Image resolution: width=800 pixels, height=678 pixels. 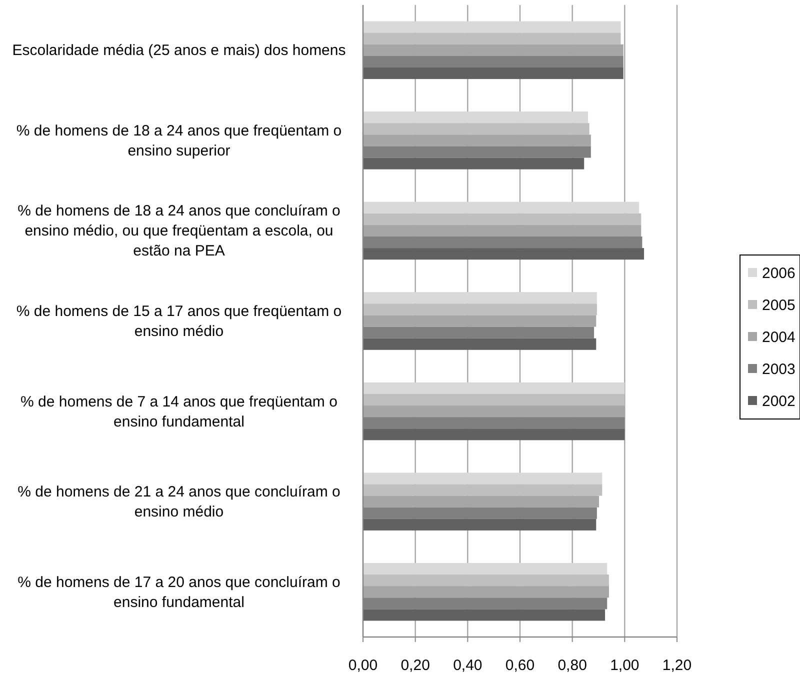 I want to click on legend-label: 2003, so click(x=779, y=369).